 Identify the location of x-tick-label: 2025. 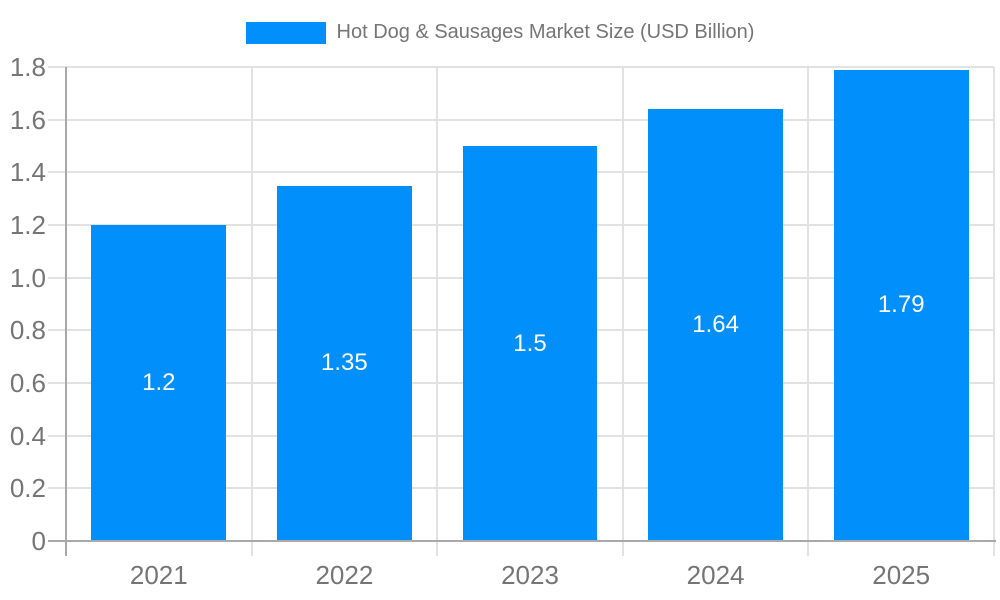
(901, 575).